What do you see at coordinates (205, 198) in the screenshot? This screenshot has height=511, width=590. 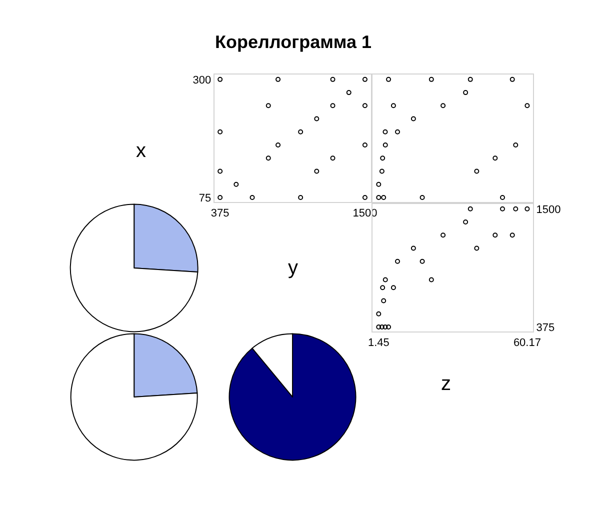 I see `y-tick-label: 75` at bounding box center [205, 198].